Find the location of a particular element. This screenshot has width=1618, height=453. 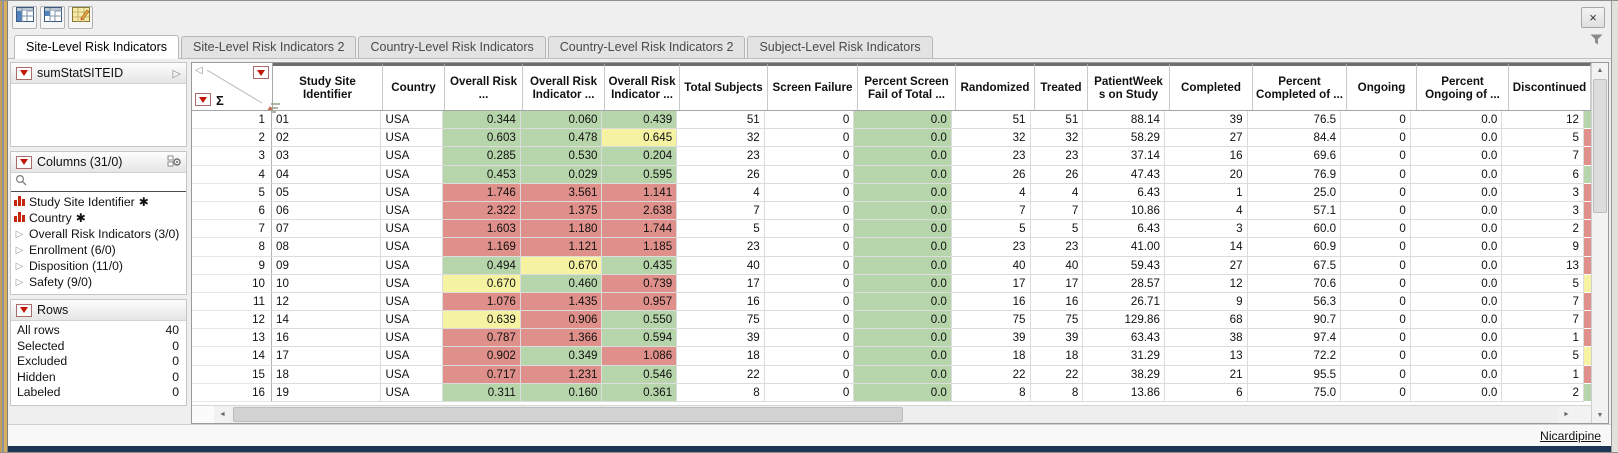

cell: 0.717 is located at coordinates (482, 374).